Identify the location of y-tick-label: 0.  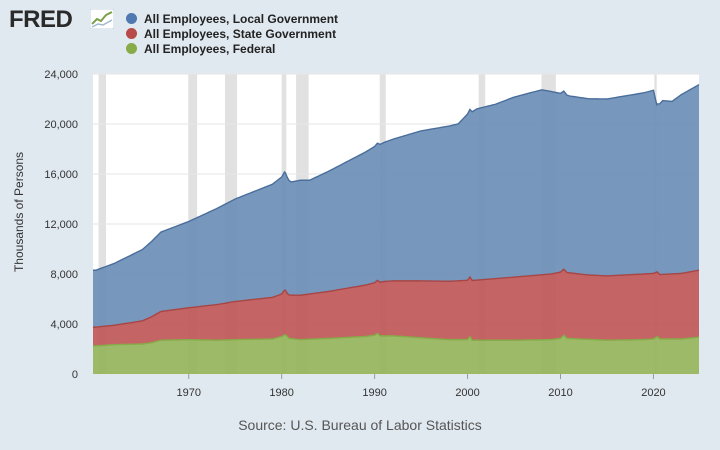
(75, 375).